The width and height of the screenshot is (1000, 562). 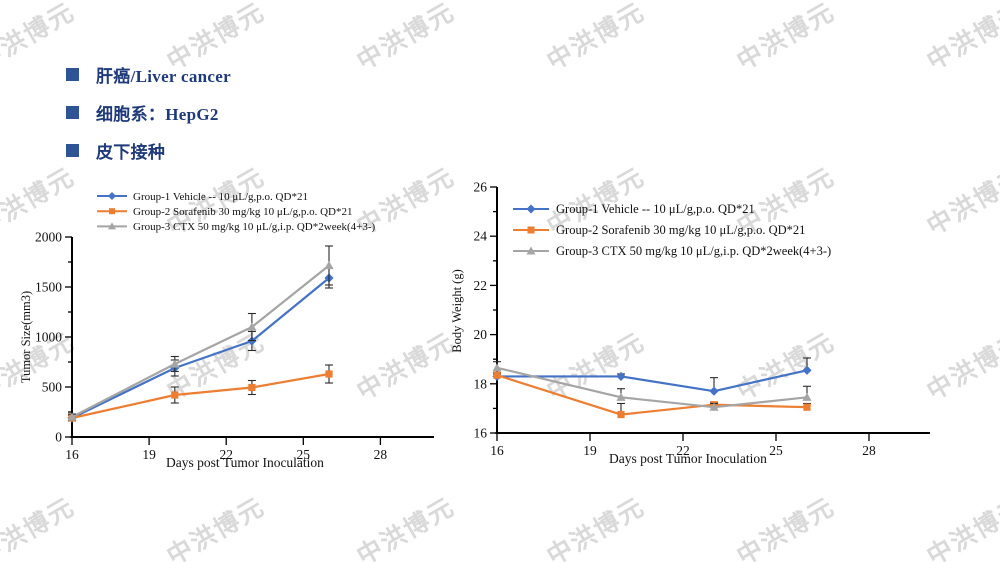 I want to click on bullet-label-cell-line: 细胞系：HepG2, so click(x=157, y=114).